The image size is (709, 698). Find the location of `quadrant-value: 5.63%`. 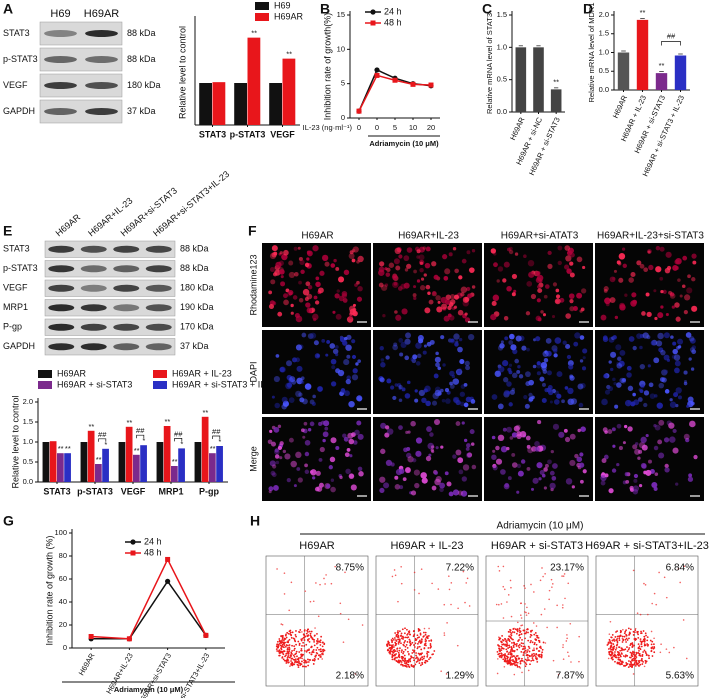

quadrant-value: 5.63% is located at coordinates (680, 676).